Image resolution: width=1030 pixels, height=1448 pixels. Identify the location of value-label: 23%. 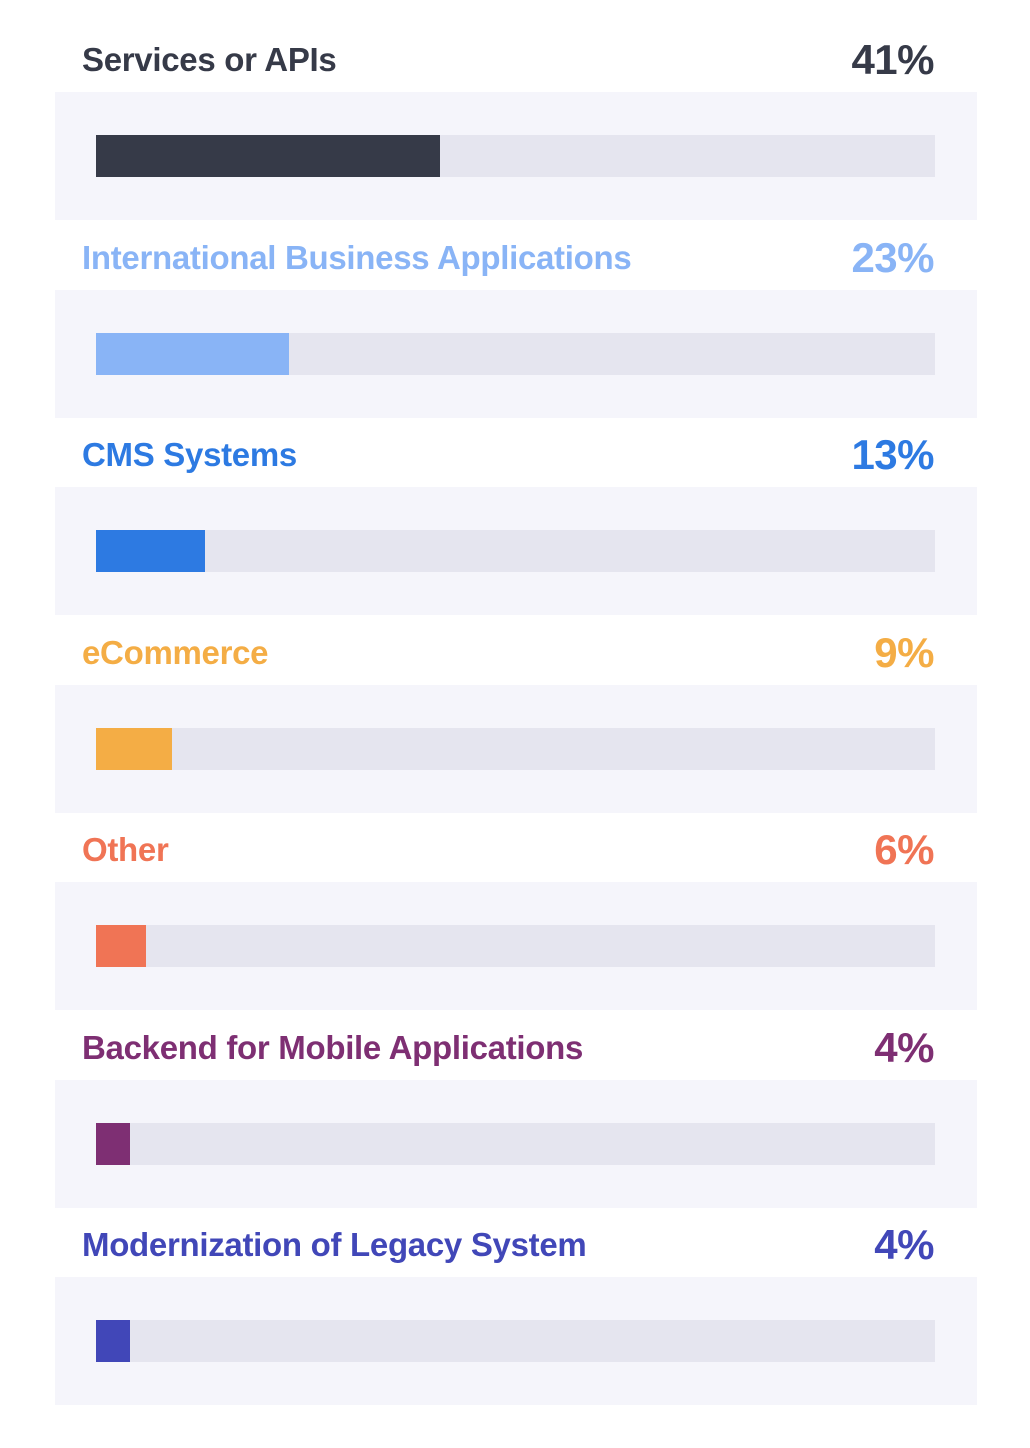
(892, 257).